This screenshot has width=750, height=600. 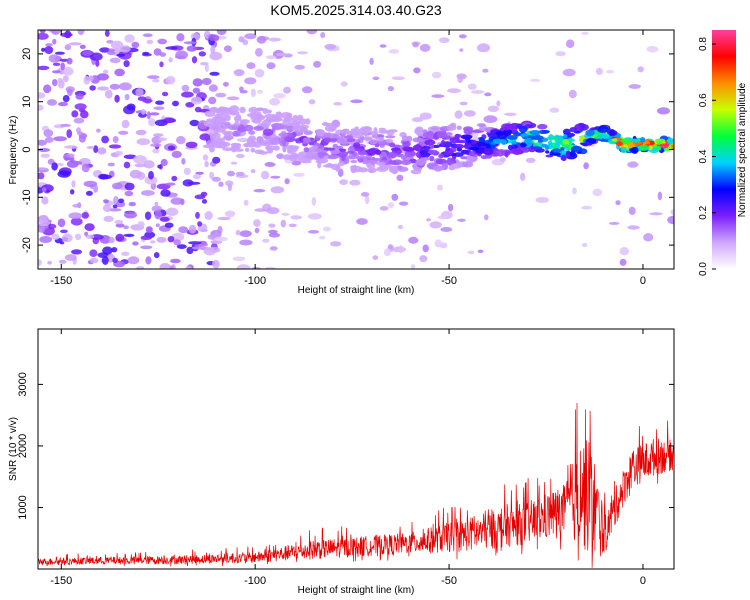 I want to click on snr-y-label: SNR (10 * v/v), so click(x=13, y=449).